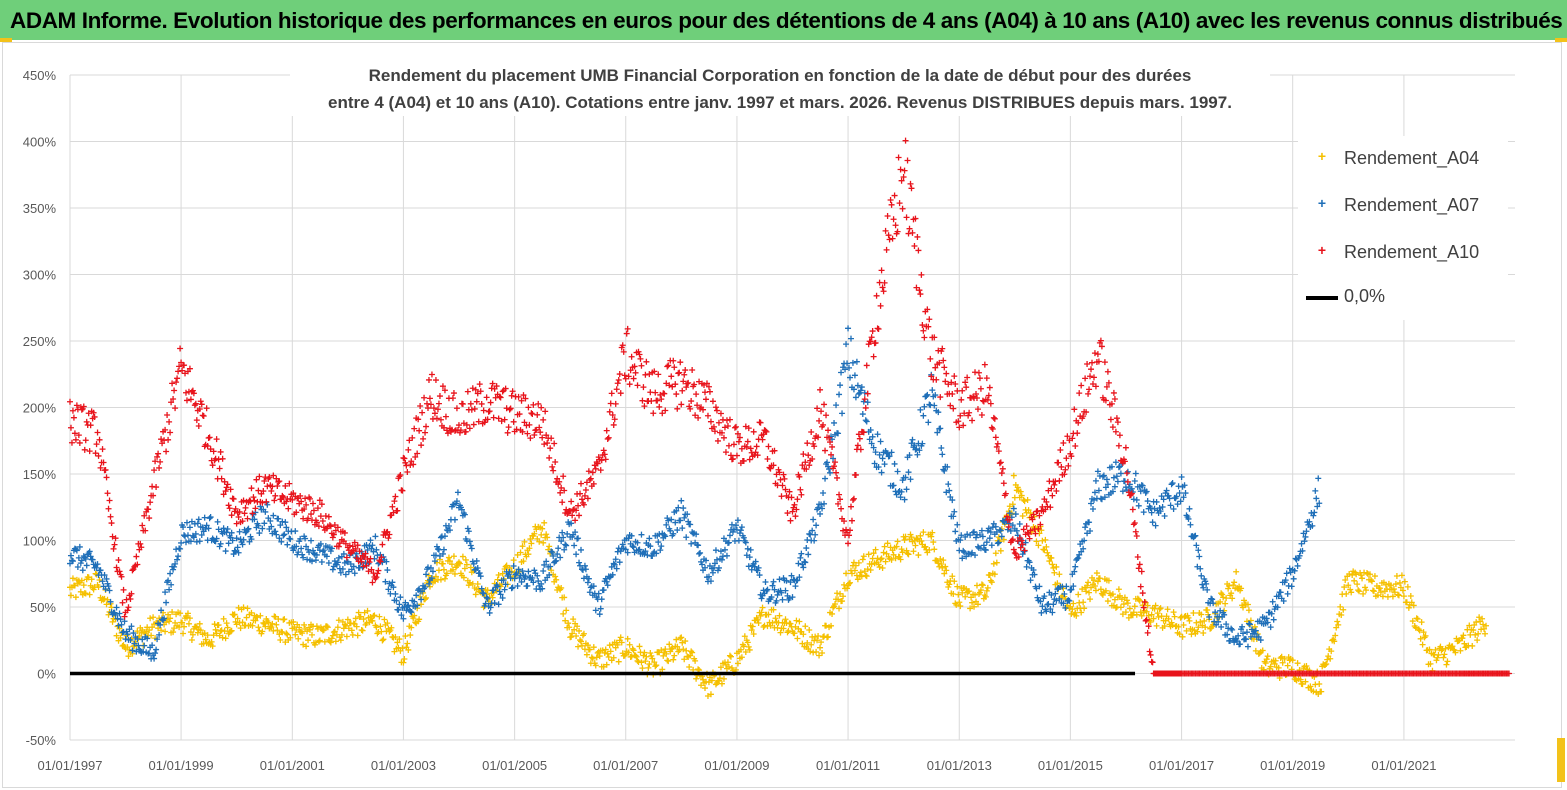 The width and height of the screenshot is (1567, 790). Describe the element at coordinates (6, 40) in the screenshot. I see `corner-handle-left` at that location.